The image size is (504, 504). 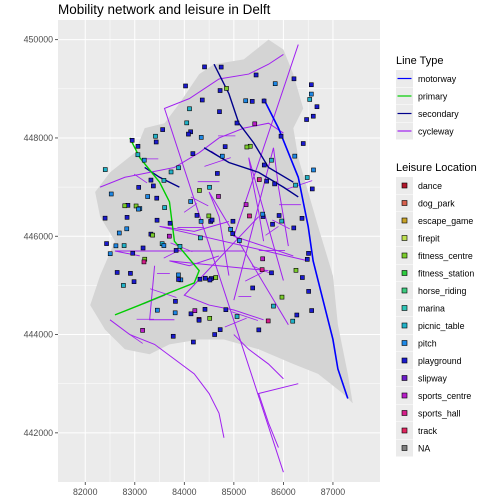 I want to click on line-legend-label: primary, so click(x=433, y=97).